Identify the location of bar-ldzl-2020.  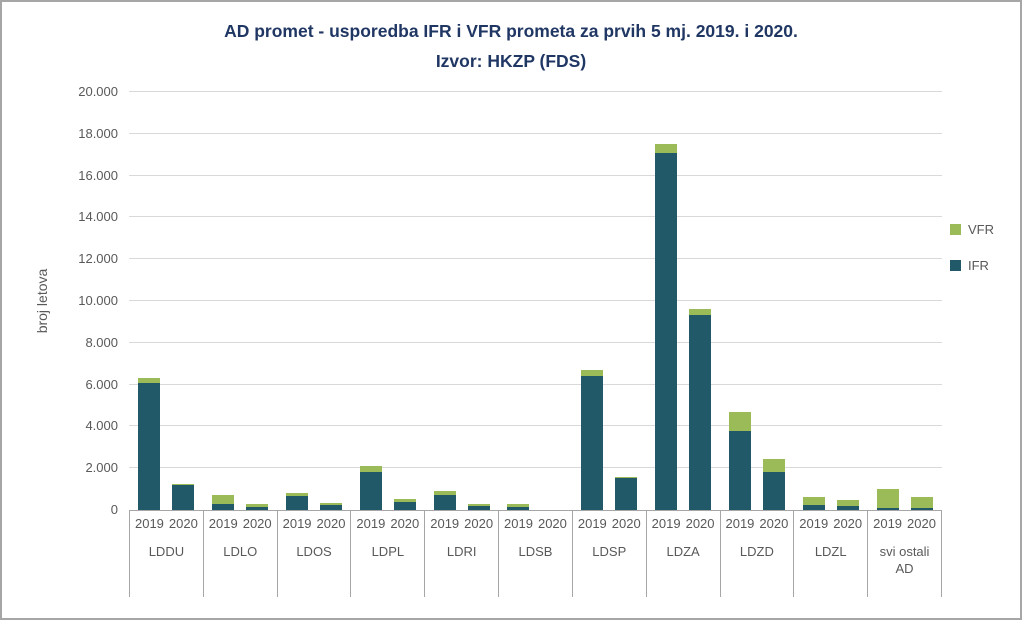
(848, 301).